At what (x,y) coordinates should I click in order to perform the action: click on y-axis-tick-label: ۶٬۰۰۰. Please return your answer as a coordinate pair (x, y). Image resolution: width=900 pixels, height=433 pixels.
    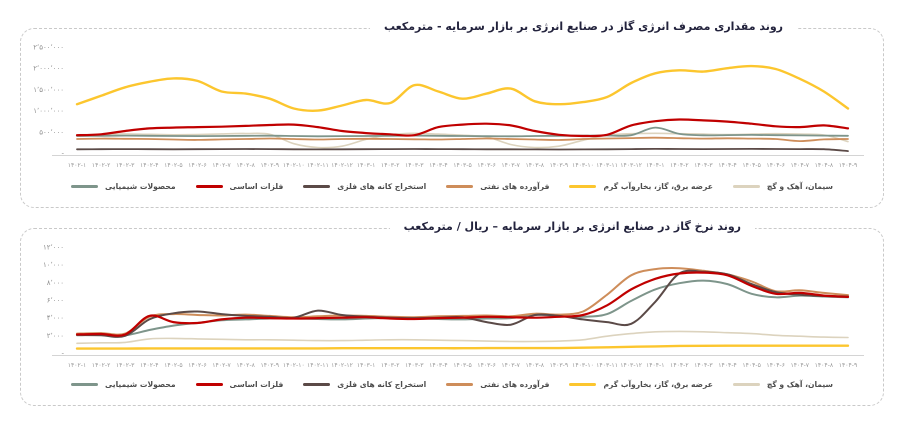
    Looking at the image, I should click on (55, 301).